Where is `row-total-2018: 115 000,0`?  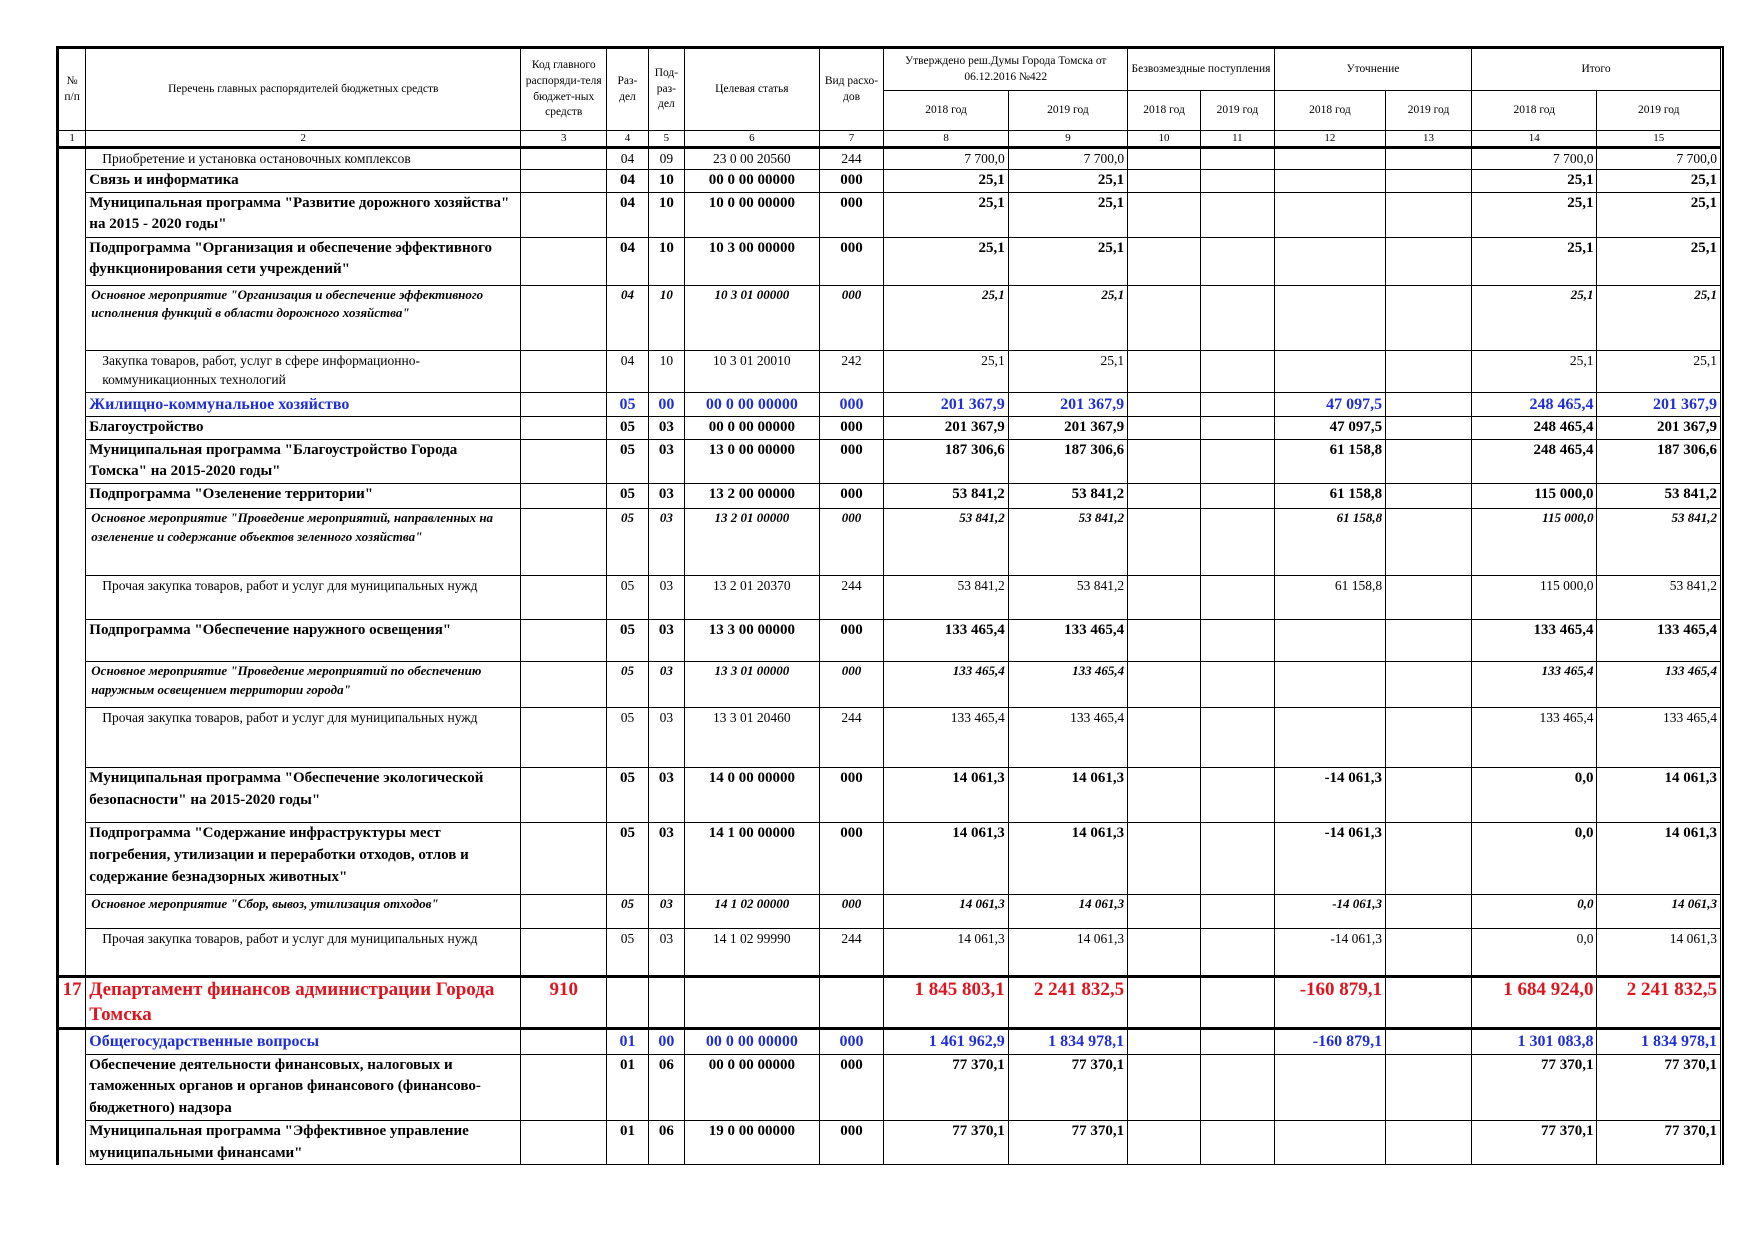 row-total-2018: 115 000,0 is located at coordinates (1534, 542).